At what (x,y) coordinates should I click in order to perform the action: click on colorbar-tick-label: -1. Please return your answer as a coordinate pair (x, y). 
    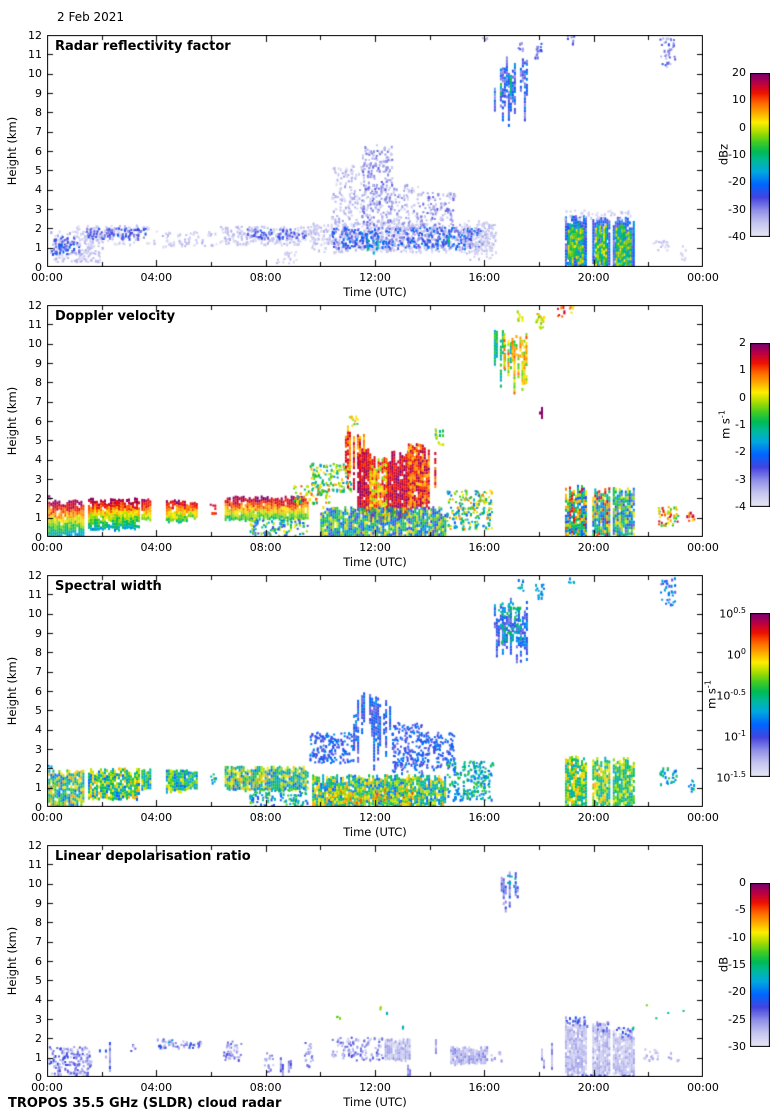
    Looking at the image, I should click on (740, 424).